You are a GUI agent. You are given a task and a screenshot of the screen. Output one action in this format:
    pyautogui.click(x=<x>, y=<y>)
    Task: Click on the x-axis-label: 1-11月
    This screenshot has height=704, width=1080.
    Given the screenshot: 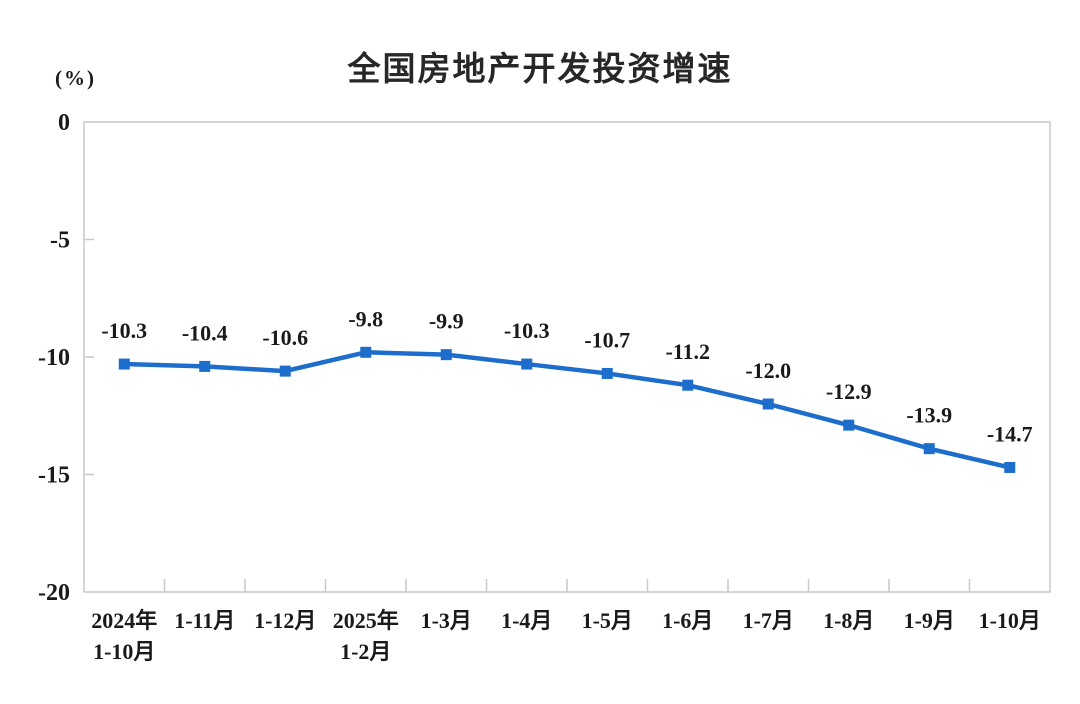 What is the action you would take?
    pyautogui.click(x=204, y=620)
    